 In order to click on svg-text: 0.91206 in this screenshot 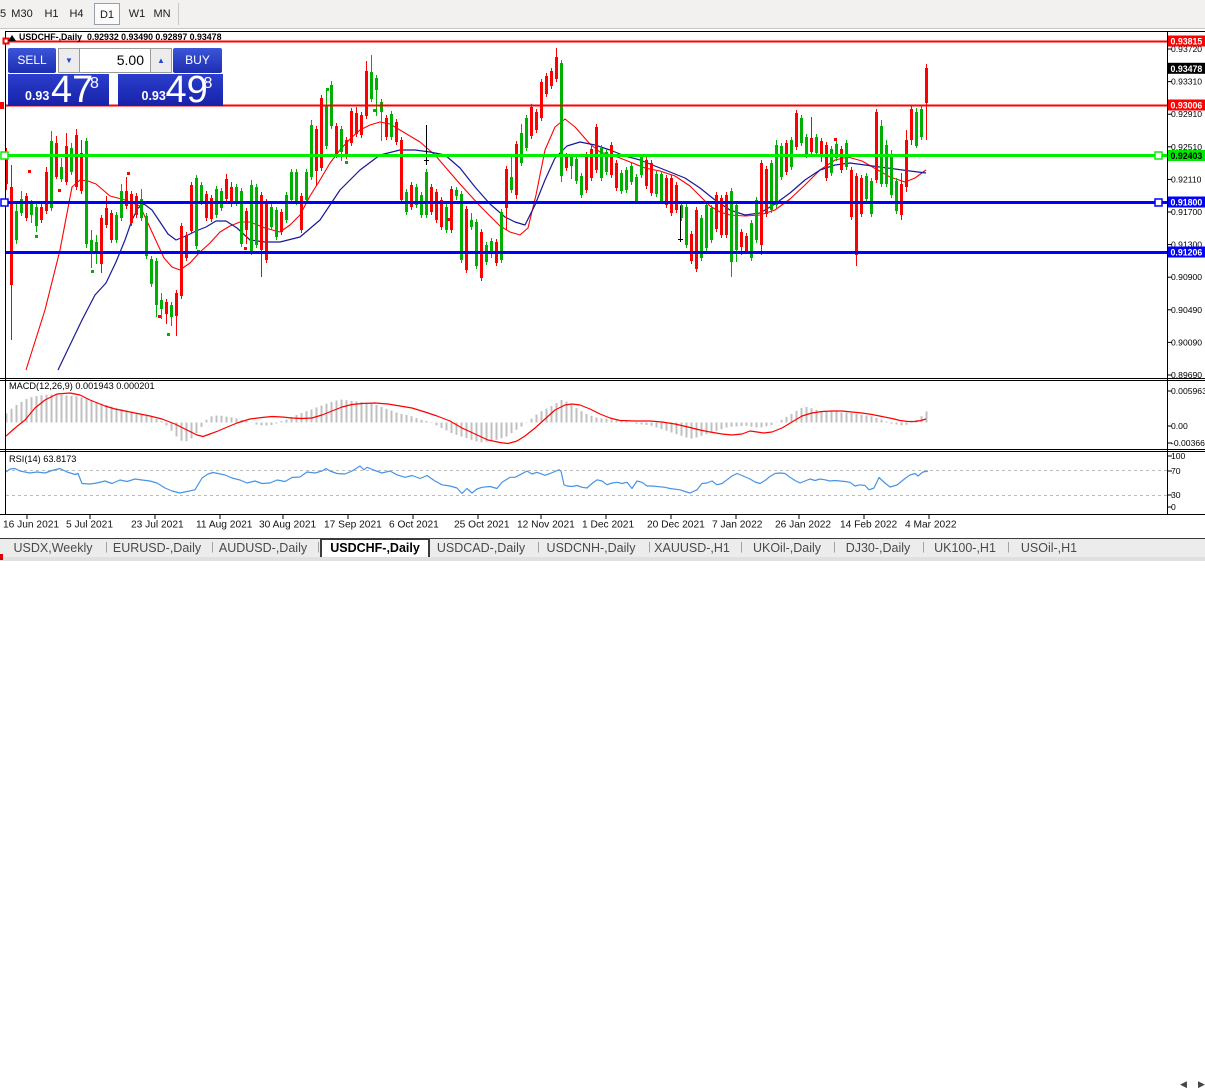, I will do `click(1187, 253)`.